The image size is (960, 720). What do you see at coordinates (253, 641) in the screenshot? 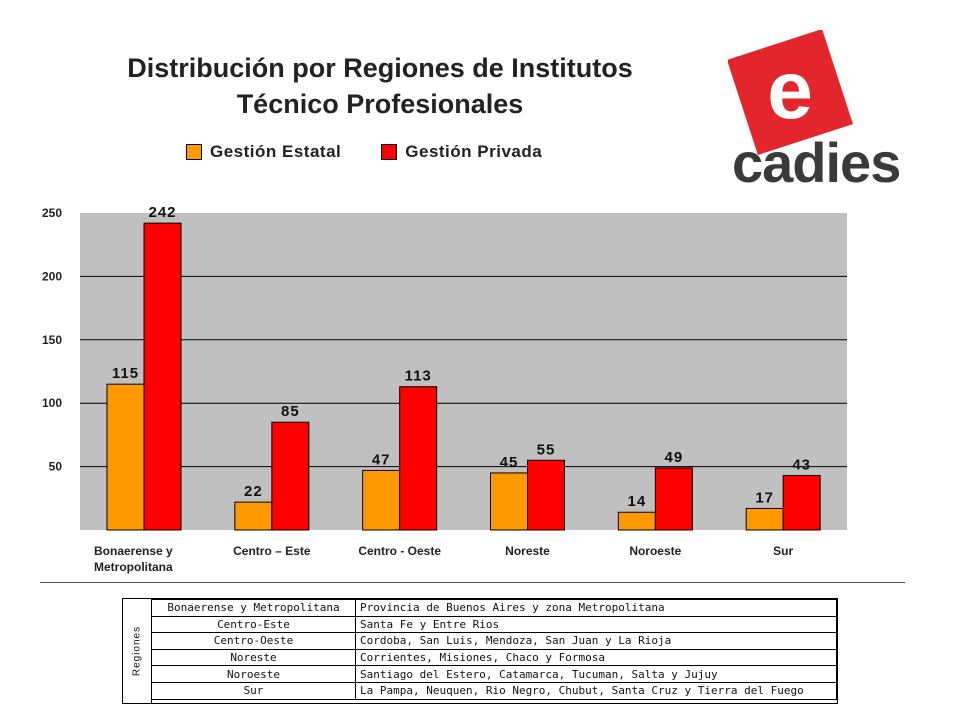
I see `region-name-cell: Centro-Oeste` at bounding box center [253, 641].